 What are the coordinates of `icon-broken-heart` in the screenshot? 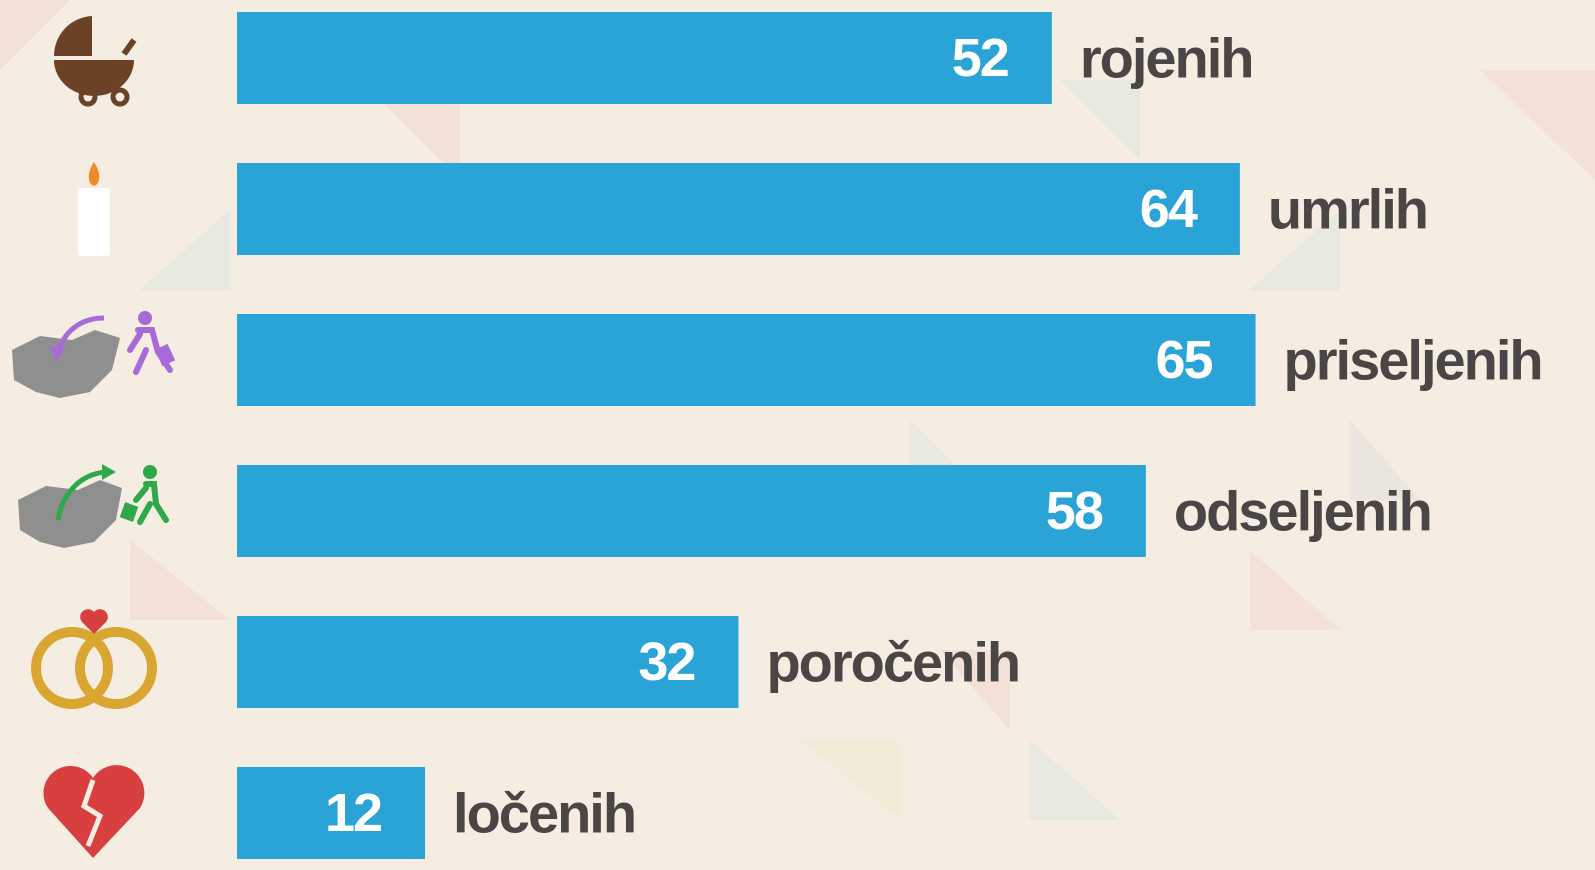 It's located at (94, 811).